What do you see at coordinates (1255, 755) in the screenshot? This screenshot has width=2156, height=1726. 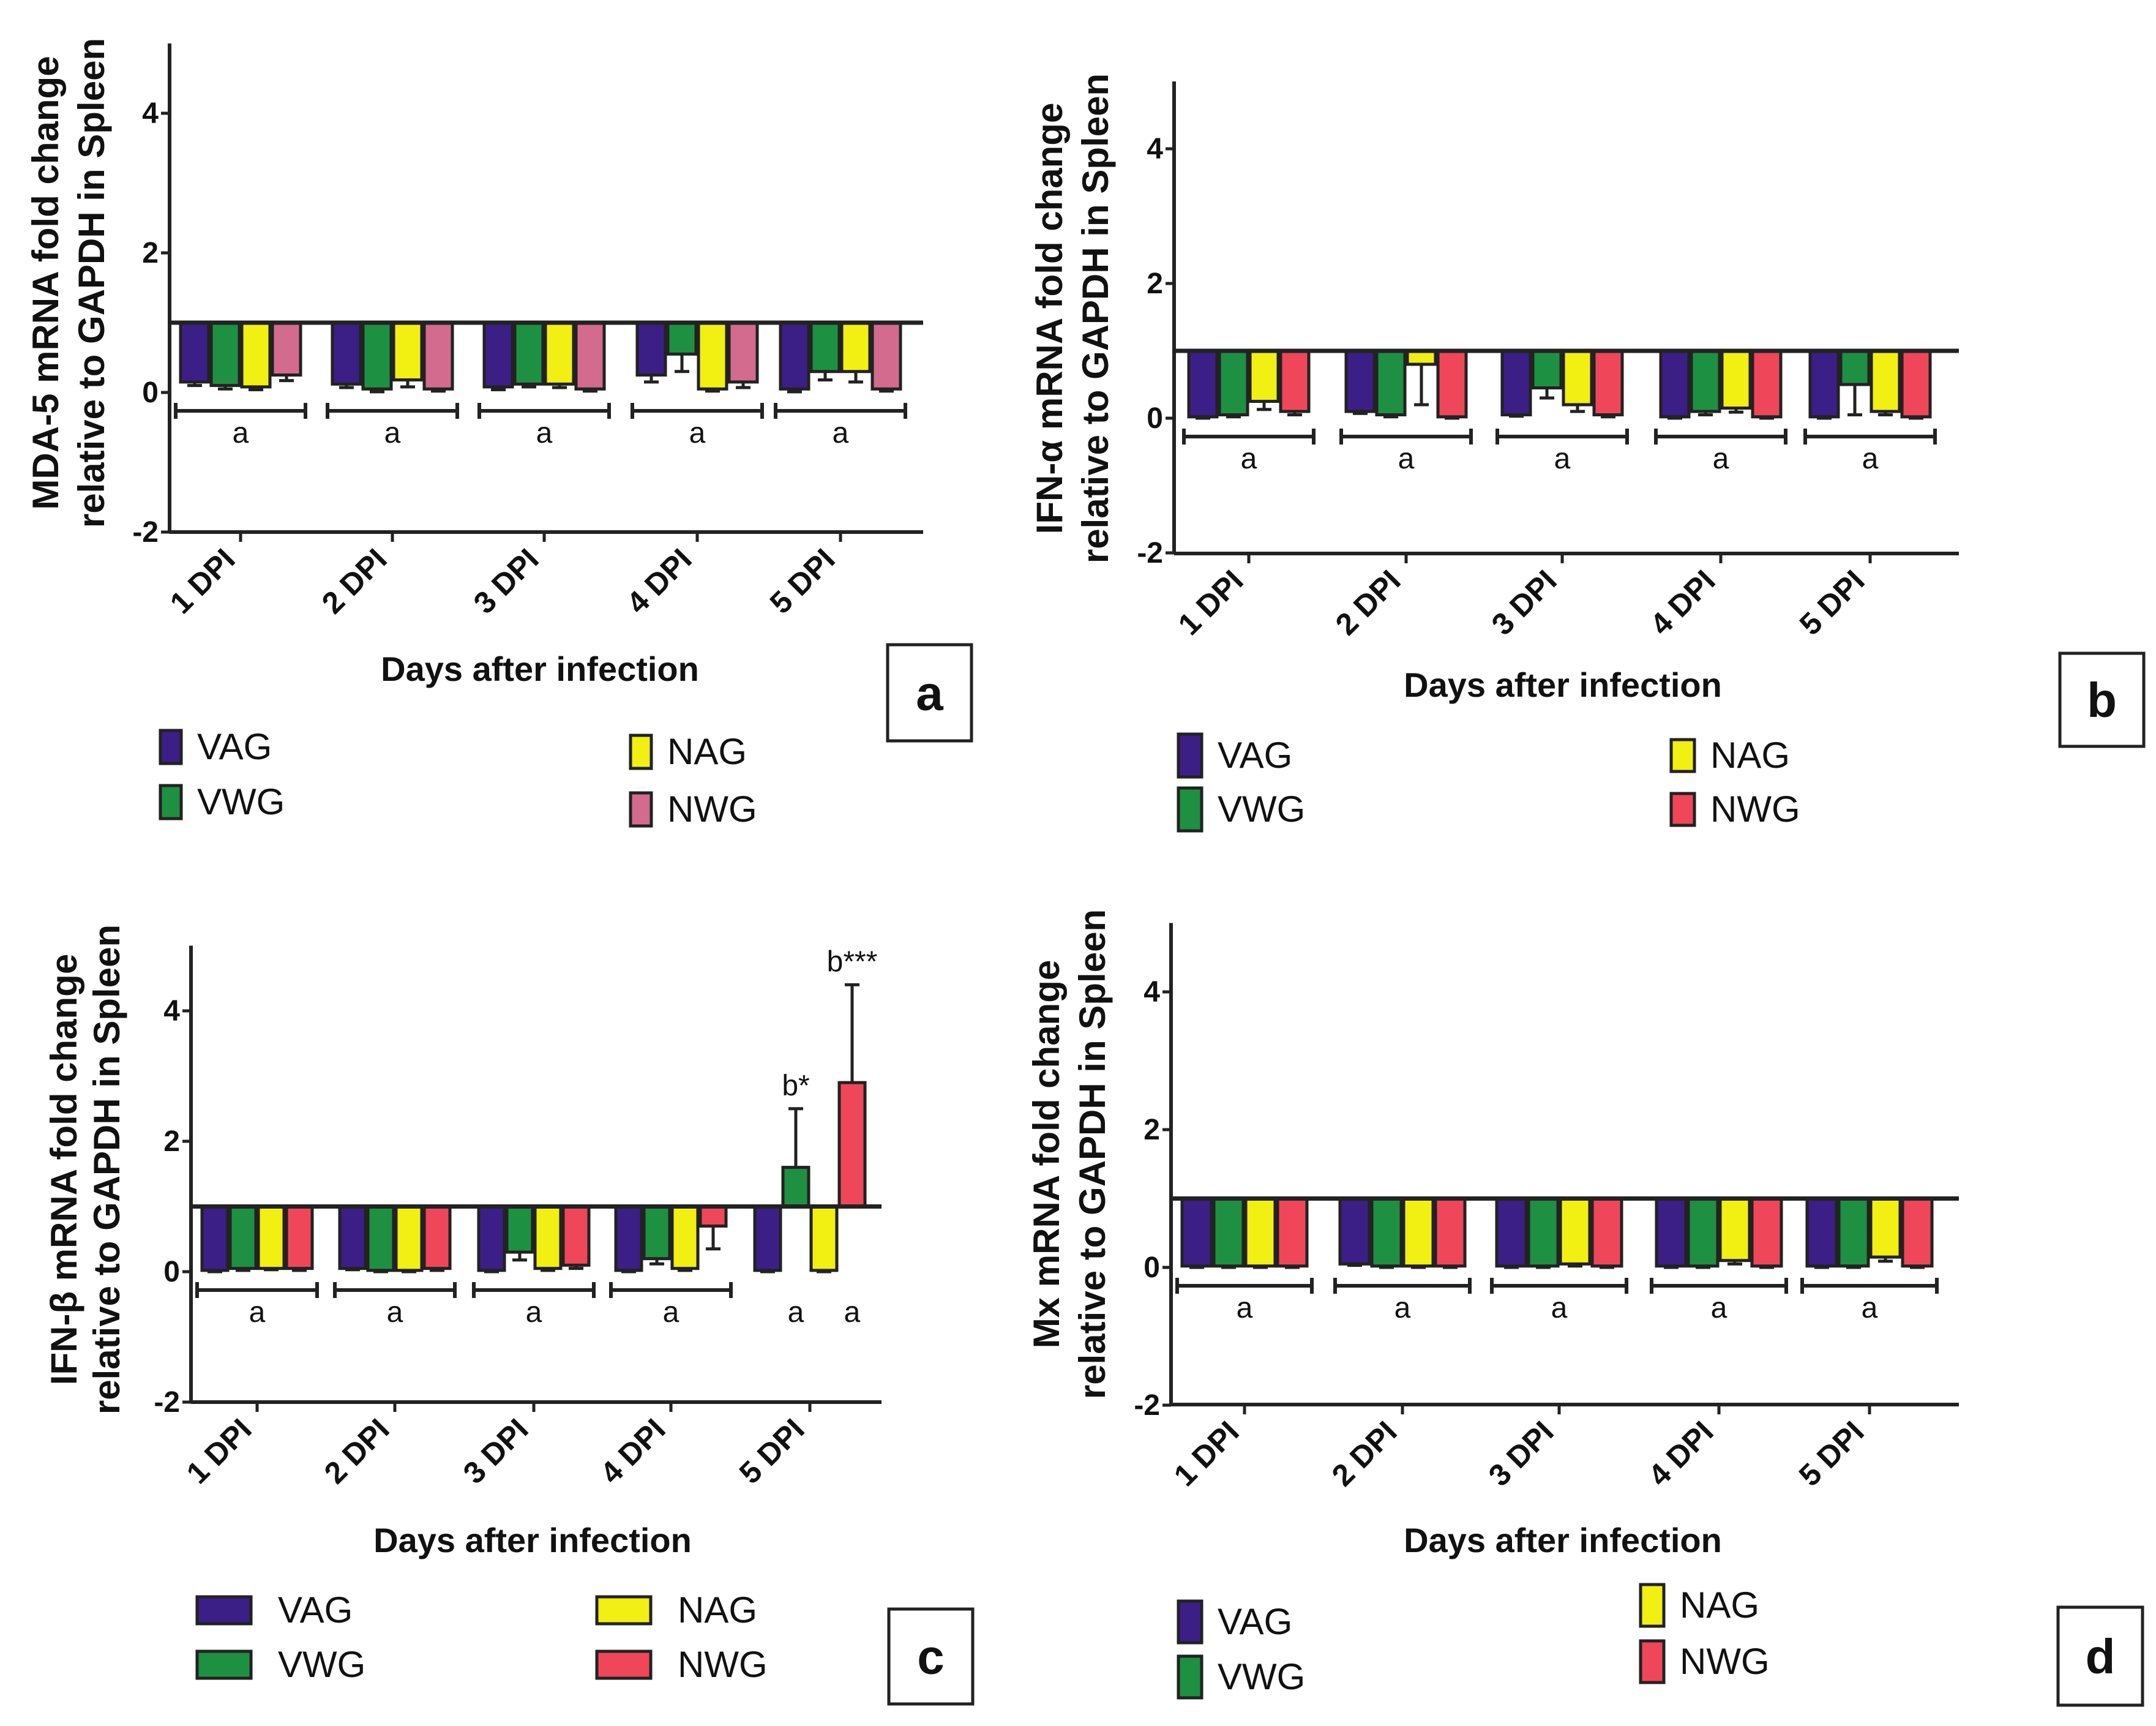 I see `legend-label: VAG` at bounding box center [1255, 755].